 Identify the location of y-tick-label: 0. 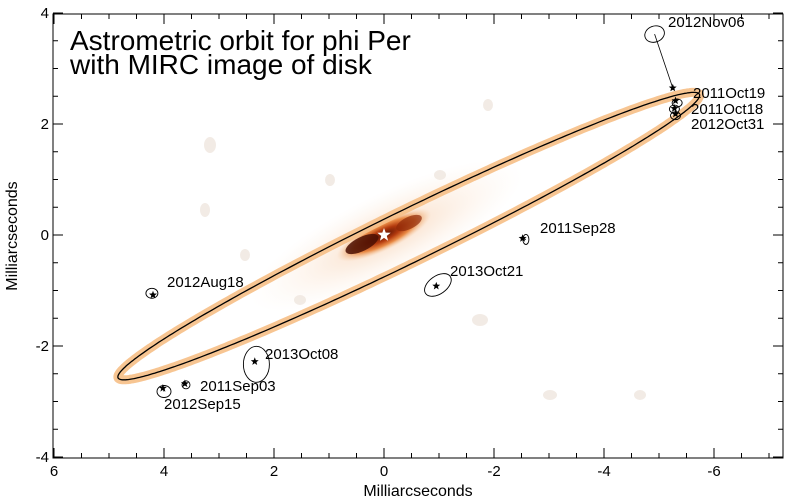
(45, 235).